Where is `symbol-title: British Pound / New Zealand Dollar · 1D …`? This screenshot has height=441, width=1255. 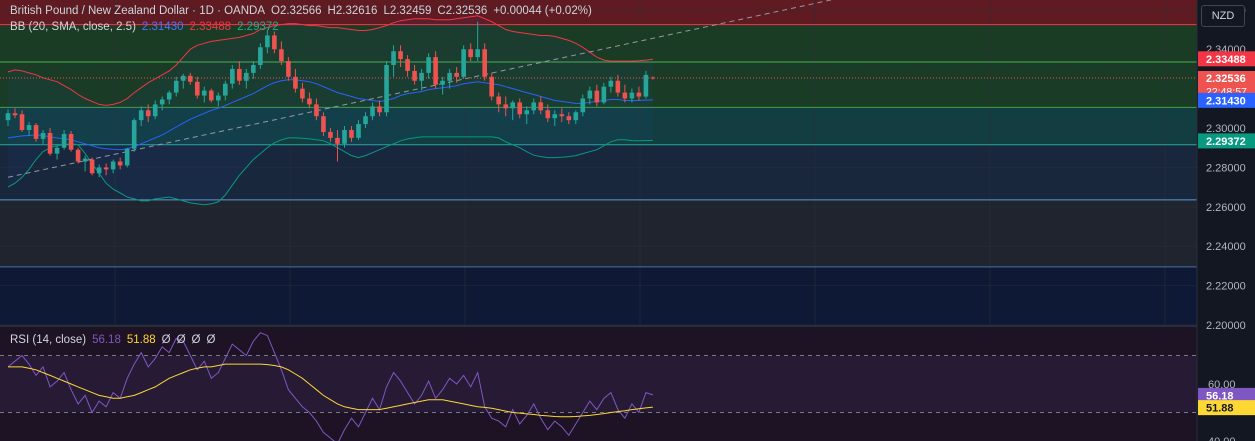
symbol-title: British Pound / New Zealand Dollar · 1D … is located at coordinates (138, 11).